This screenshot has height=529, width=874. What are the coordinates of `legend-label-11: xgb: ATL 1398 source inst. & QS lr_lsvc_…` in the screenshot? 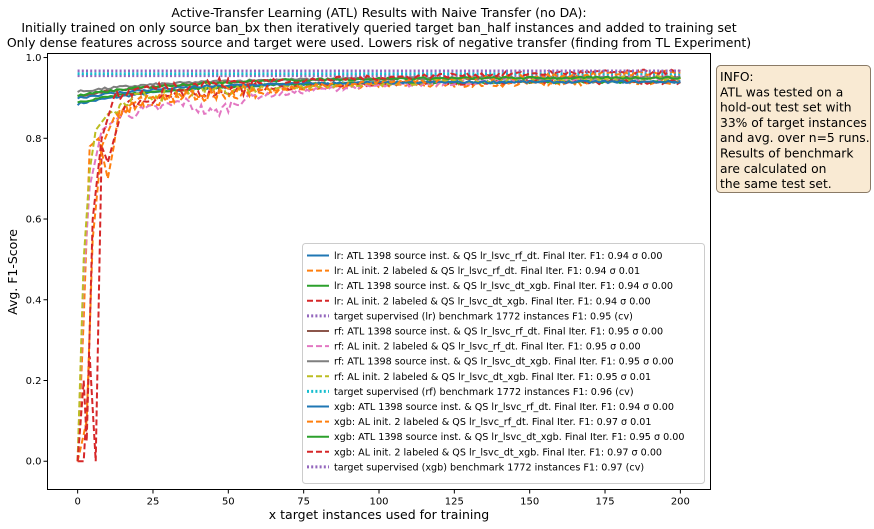 It's located at (504, 407).